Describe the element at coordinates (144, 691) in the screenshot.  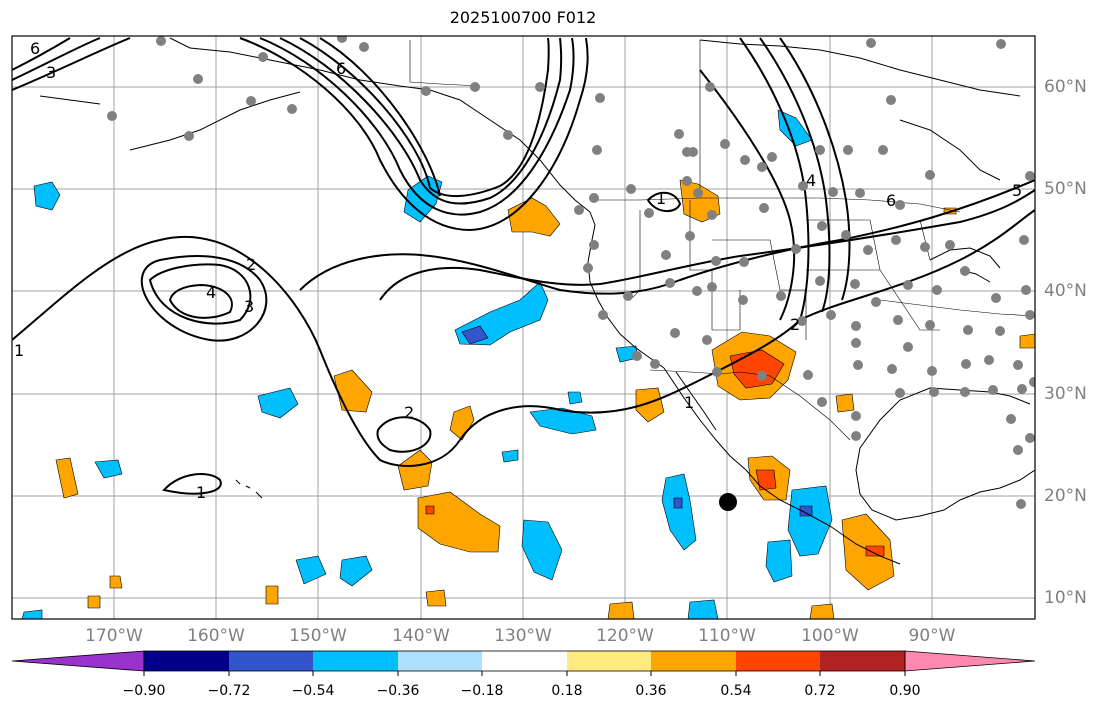
I see `colorbar-label: −0.90` at that location.